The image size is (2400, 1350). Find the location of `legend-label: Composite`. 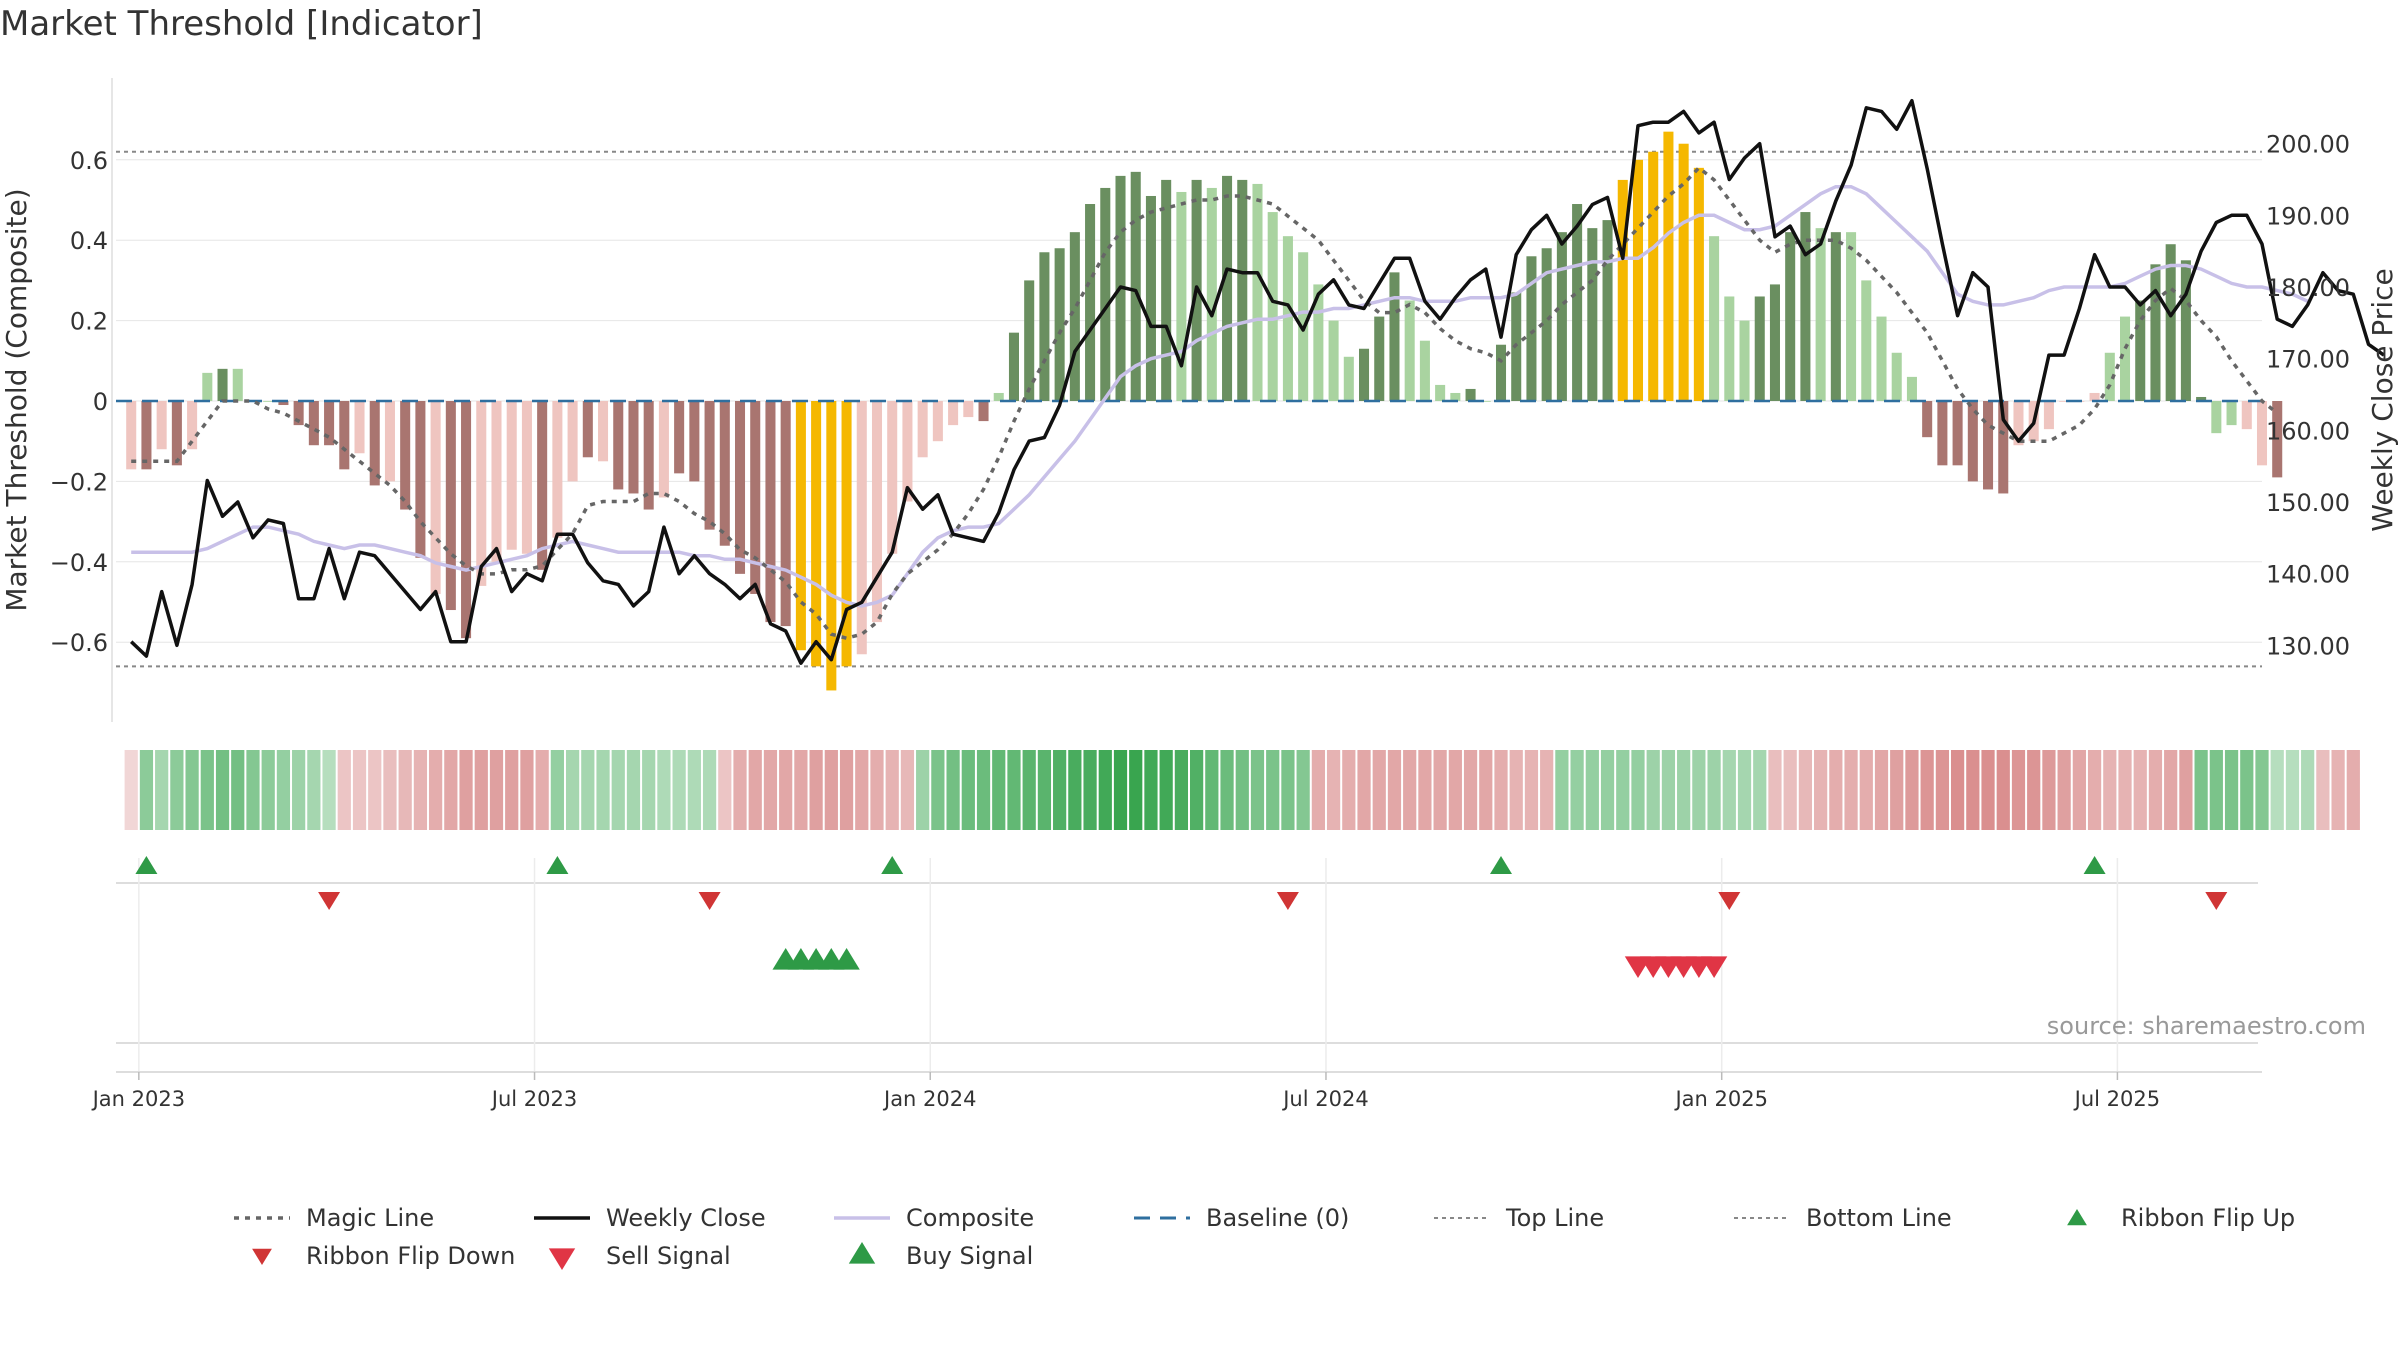

legend-label: Composite is located at coordinates (970, 1218).